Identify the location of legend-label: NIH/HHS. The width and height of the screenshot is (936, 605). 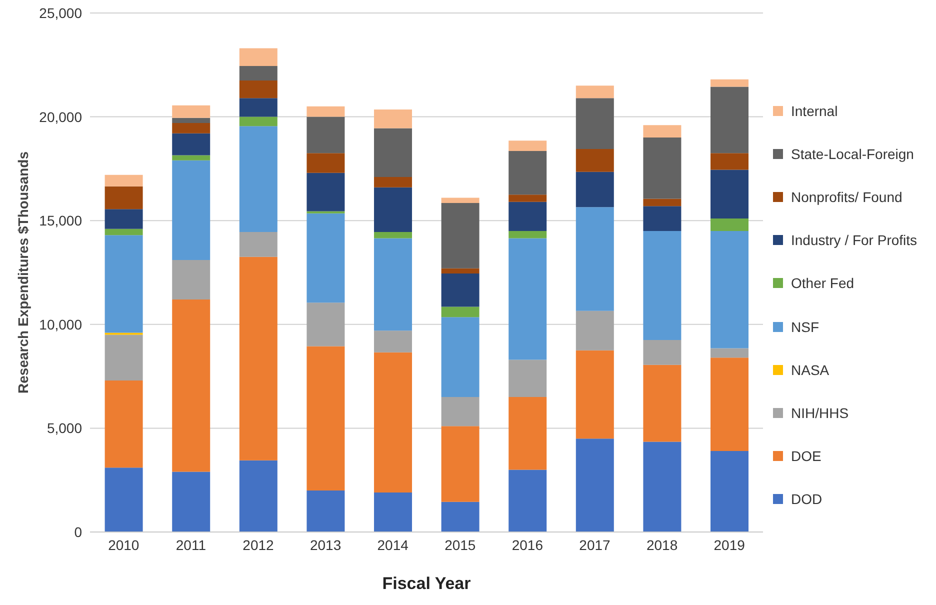
(820, 412).